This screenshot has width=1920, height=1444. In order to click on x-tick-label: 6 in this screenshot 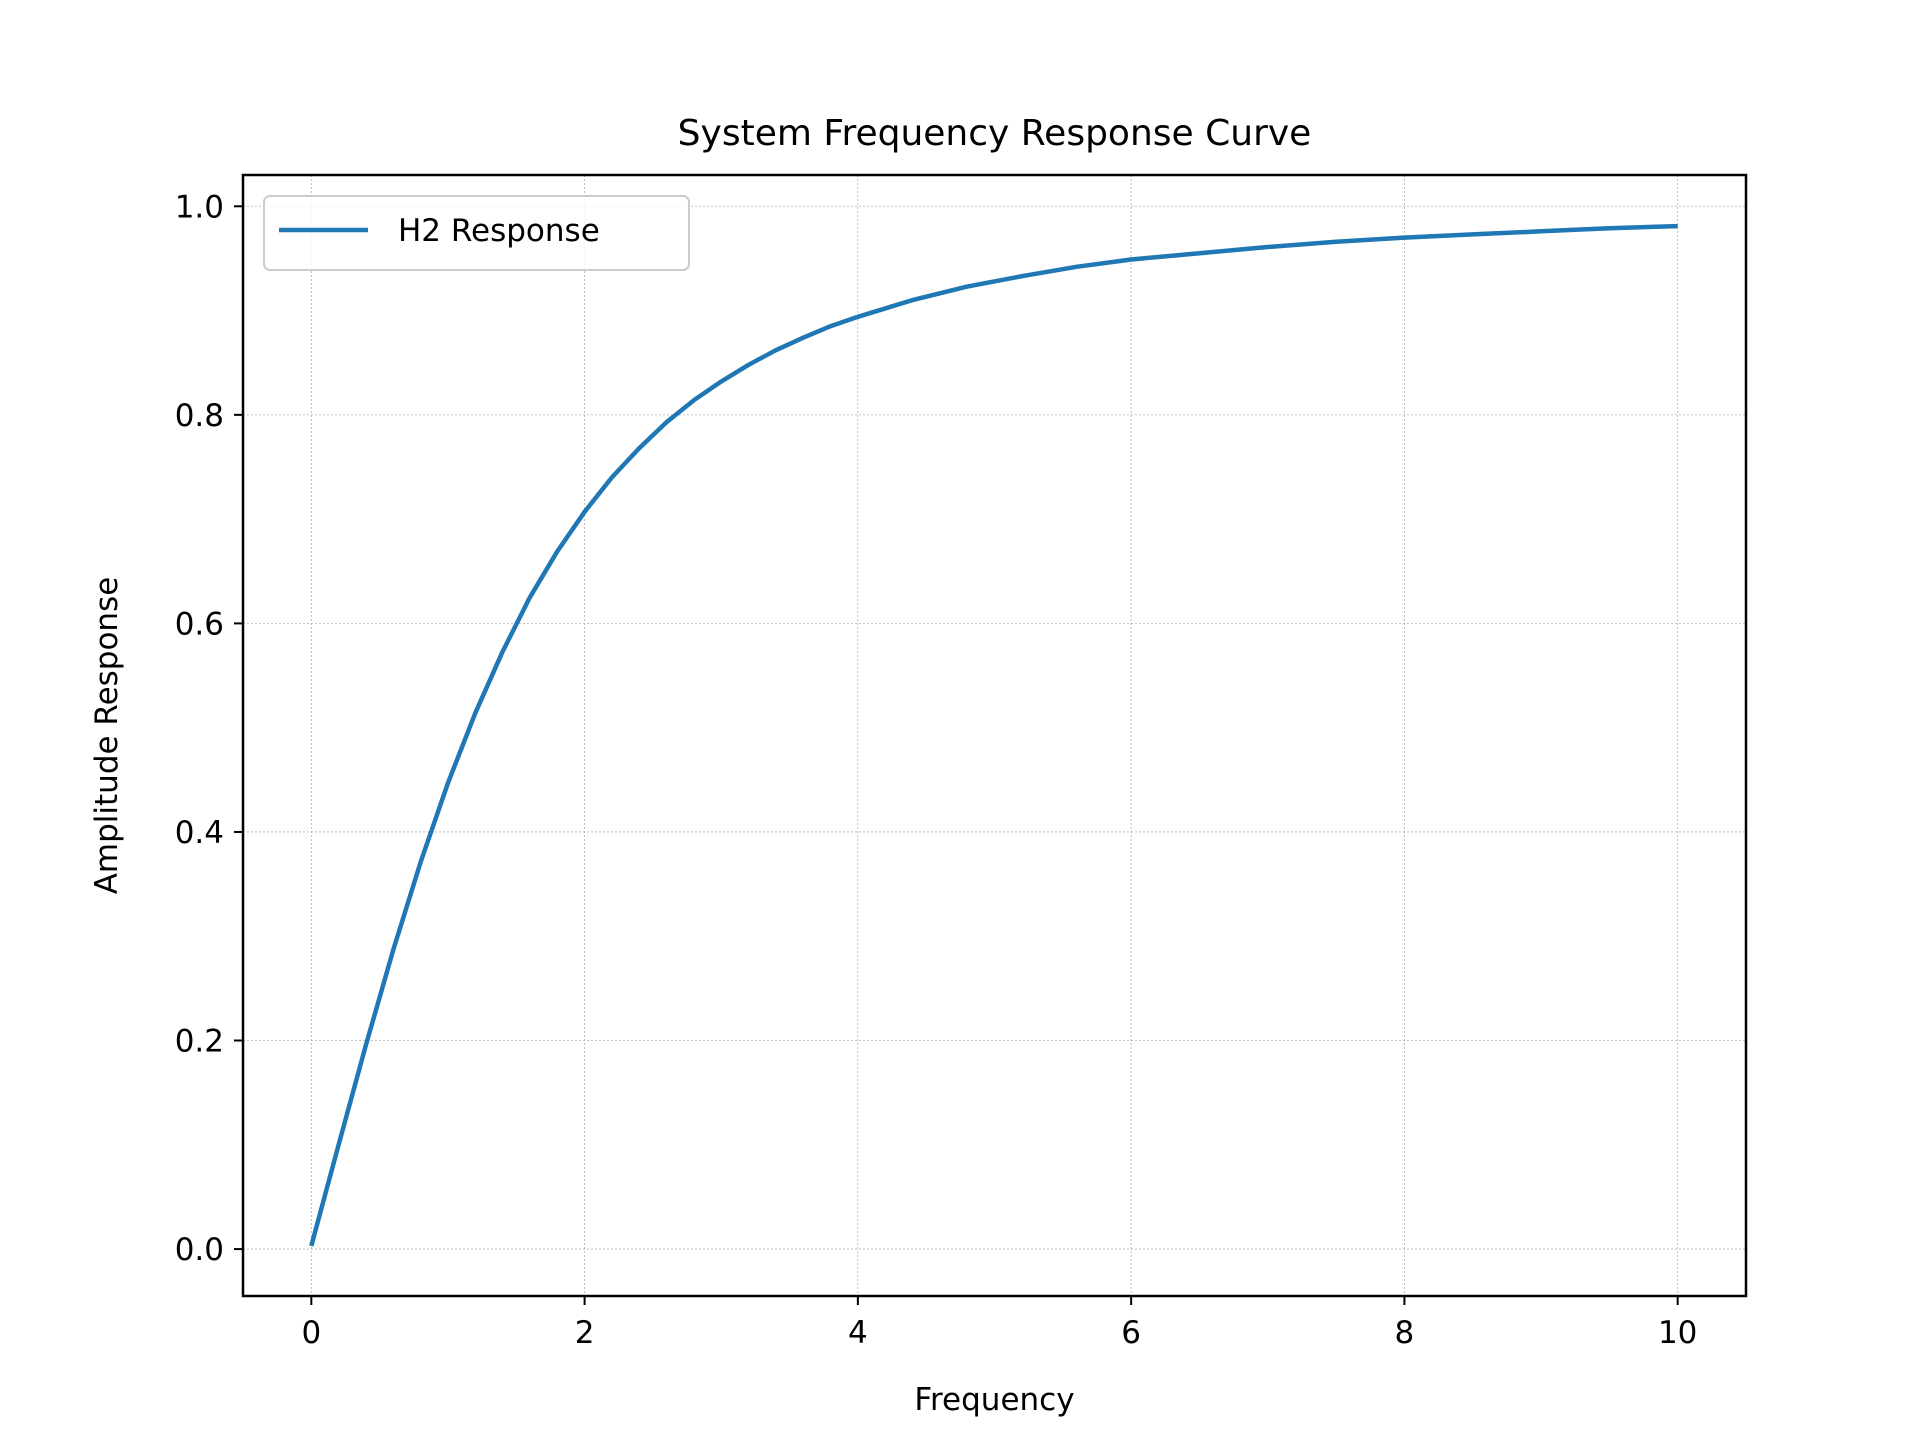, I will do `click(1131, 1333)`.